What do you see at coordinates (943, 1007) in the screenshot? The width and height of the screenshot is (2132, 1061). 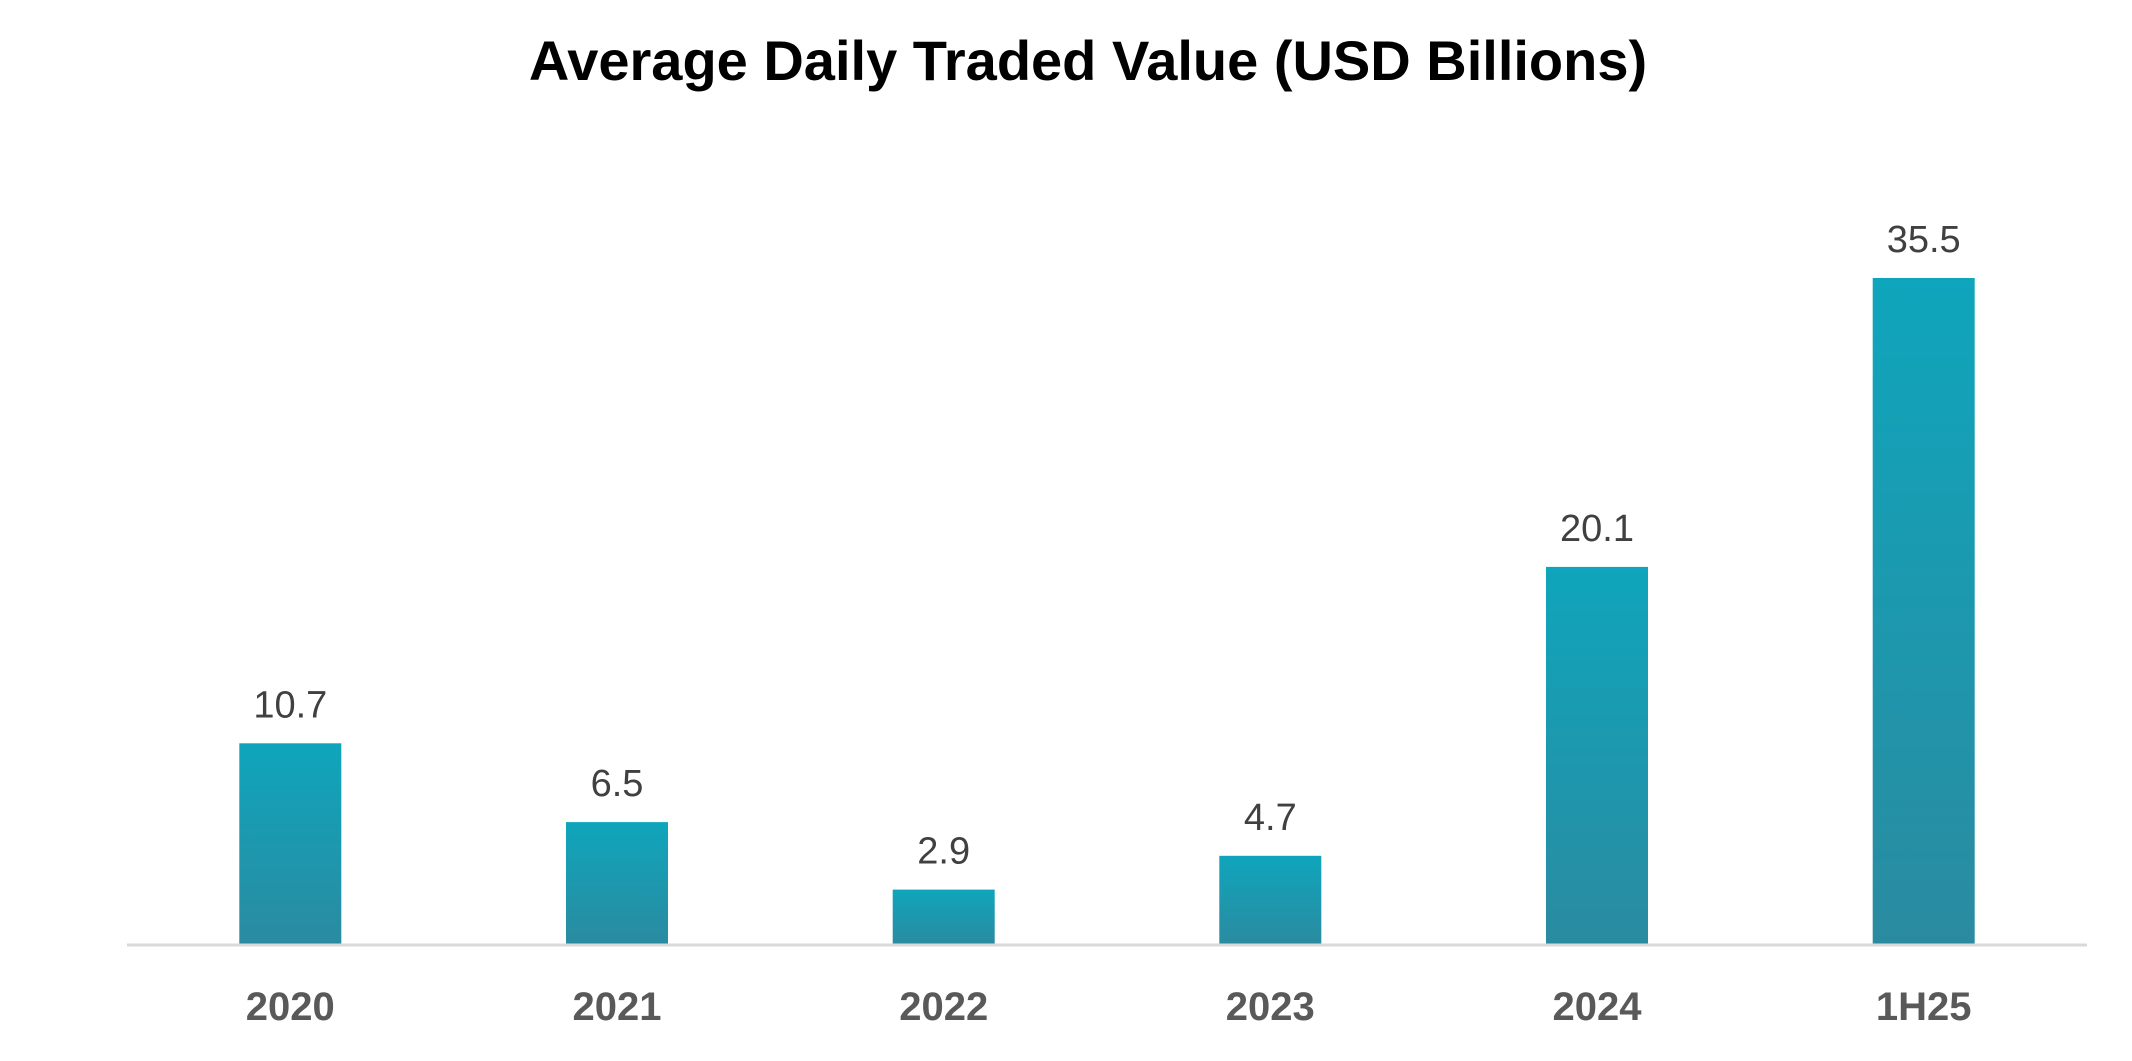 I see `x-tick-label-2022: 2022` at bounding box center [943, 1007].